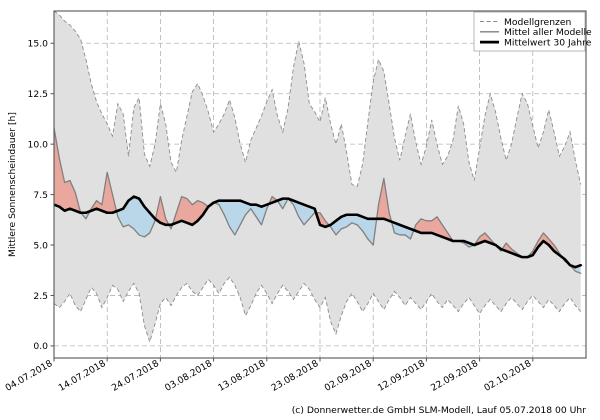  I want to click on x-tick-label: 02.09.2018, so click(348, 376).